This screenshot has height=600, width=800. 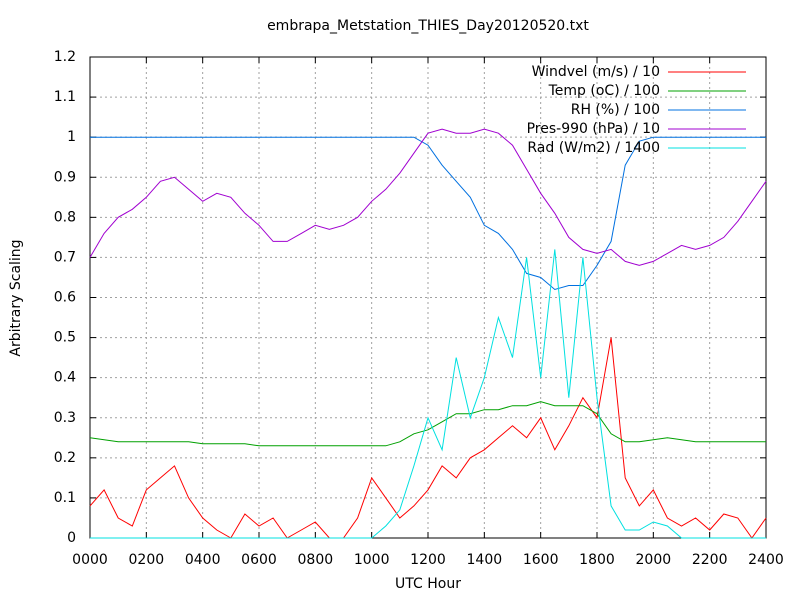 What do you see at coordinates (428, 26) in the screenshot?
I see `chart-title: embrapa_Metstation_THIES_Day20120520.txt` at bounding box center [428, 26].